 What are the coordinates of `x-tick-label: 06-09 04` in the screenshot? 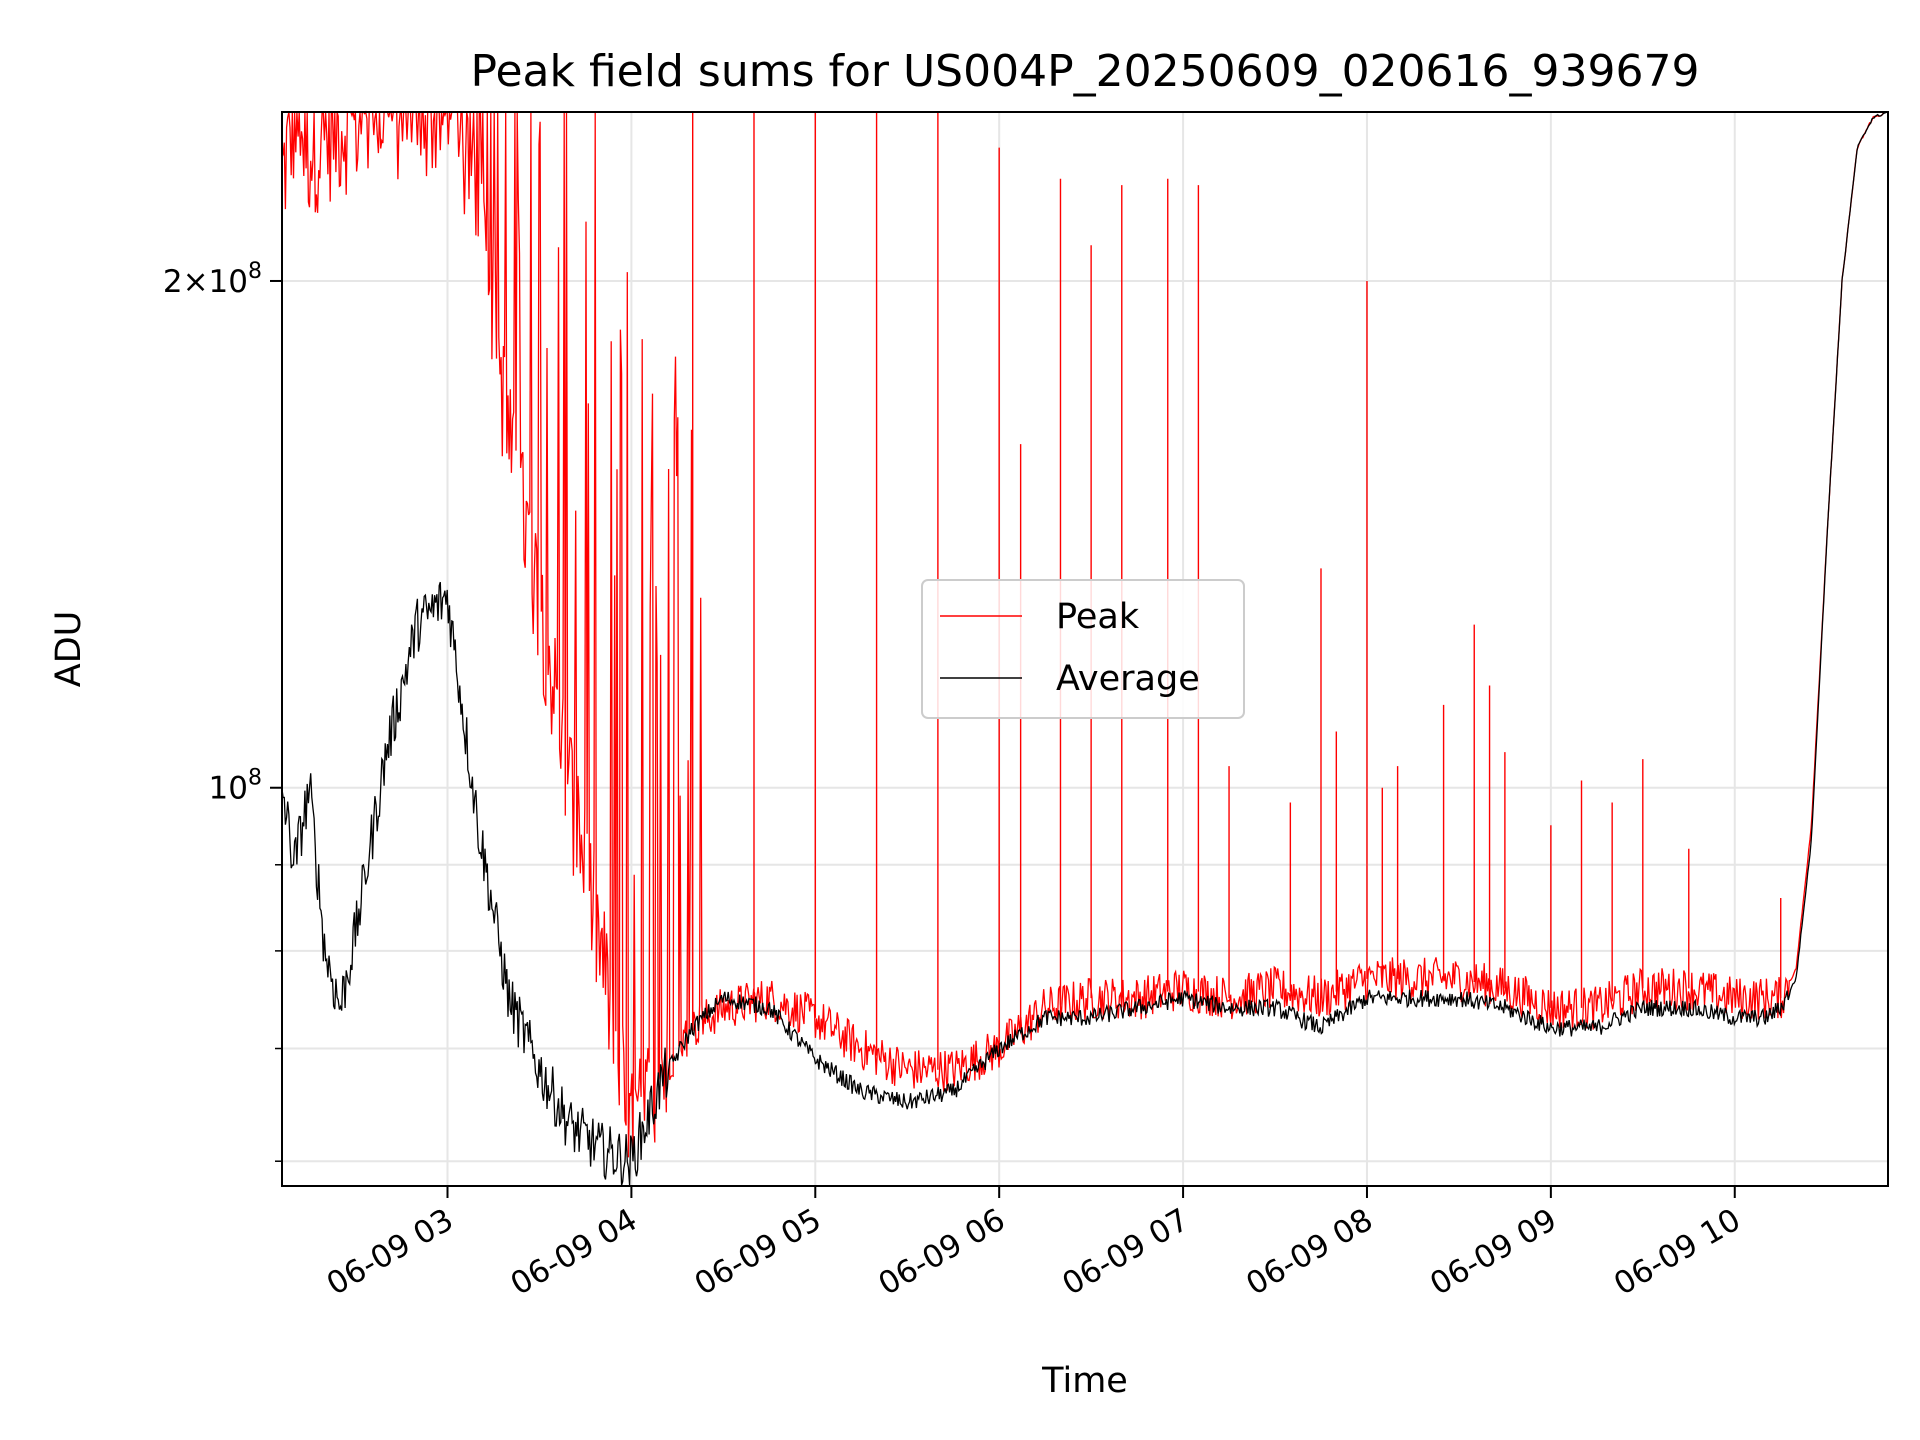 It's located at (574, 1252).